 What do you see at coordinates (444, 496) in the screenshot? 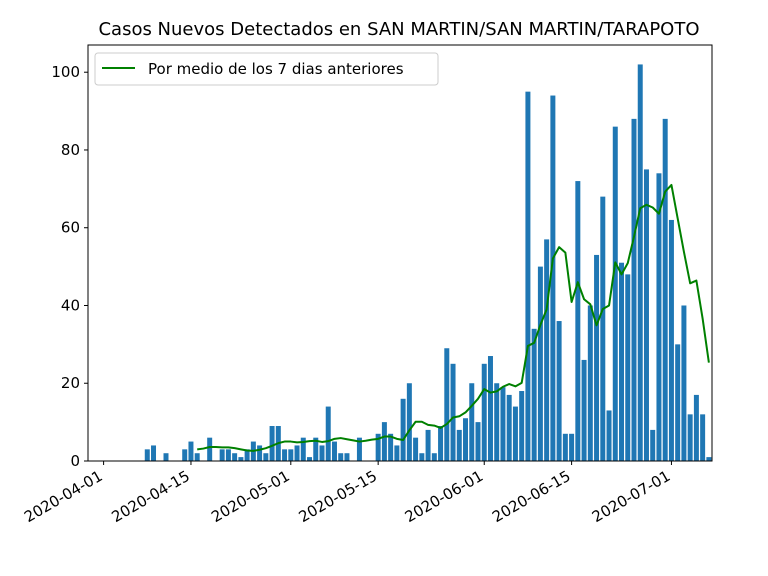
I see `x-tick-label: 2020-06-01` at bounding box center [444, 496].